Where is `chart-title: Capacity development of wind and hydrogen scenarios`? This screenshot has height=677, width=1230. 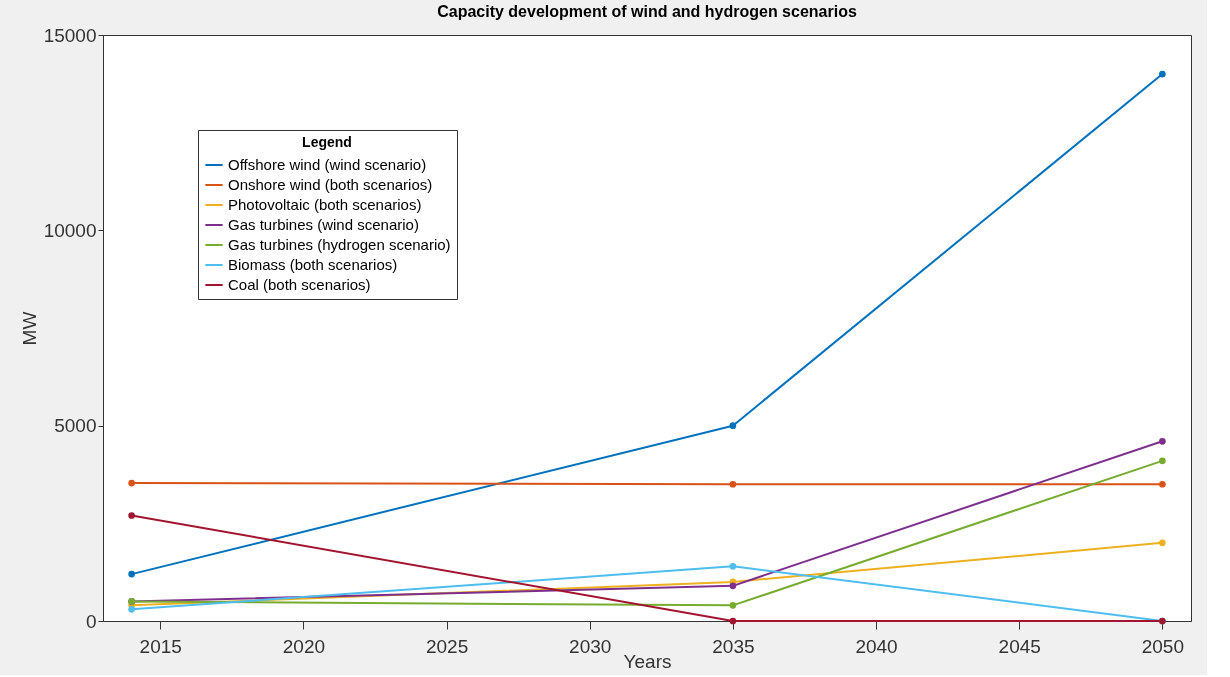 chart-title: Capacity development of wind and hydrogen scenarios is located at coordinates (647, 11).